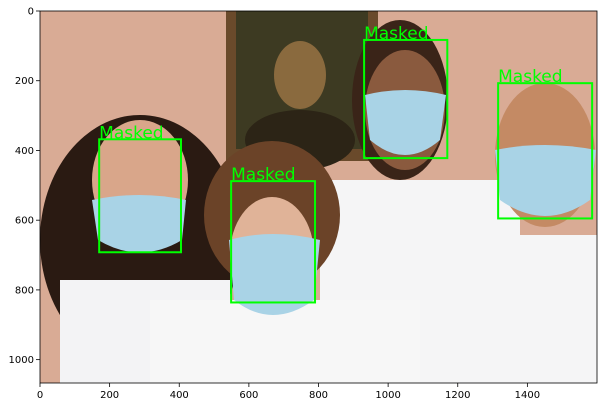 The height and width of the screenshot is (412, 604). Describe the element at coordinates (179, 395) in the screenshot. I see `x-tick-label: 400` at that location.